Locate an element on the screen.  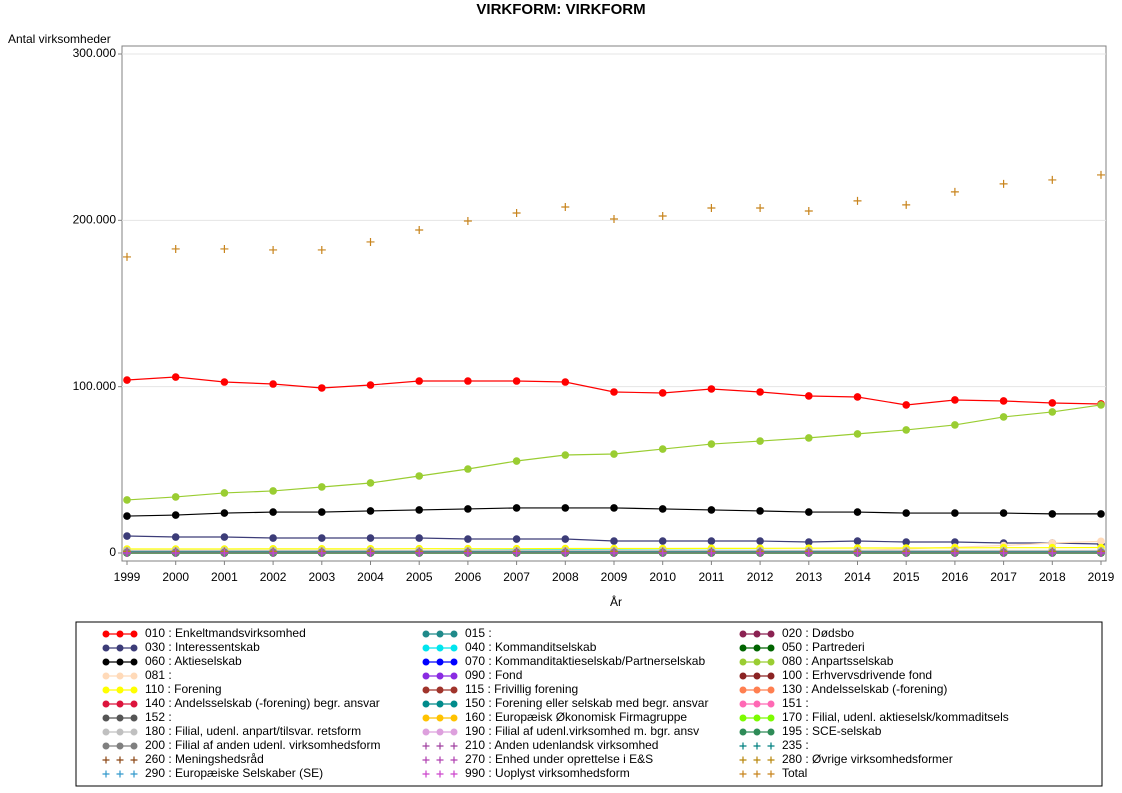
x-tick-label: 2010 is located at coordinates (662, 577).